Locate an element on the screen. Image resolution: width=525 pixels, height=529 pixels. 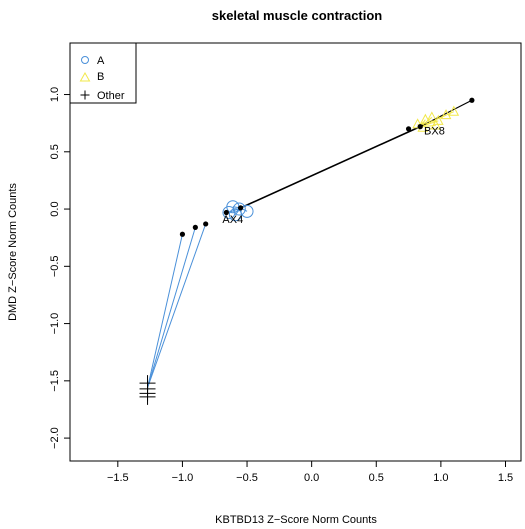
legend-label-a: A is located at coordinates (101, 61).